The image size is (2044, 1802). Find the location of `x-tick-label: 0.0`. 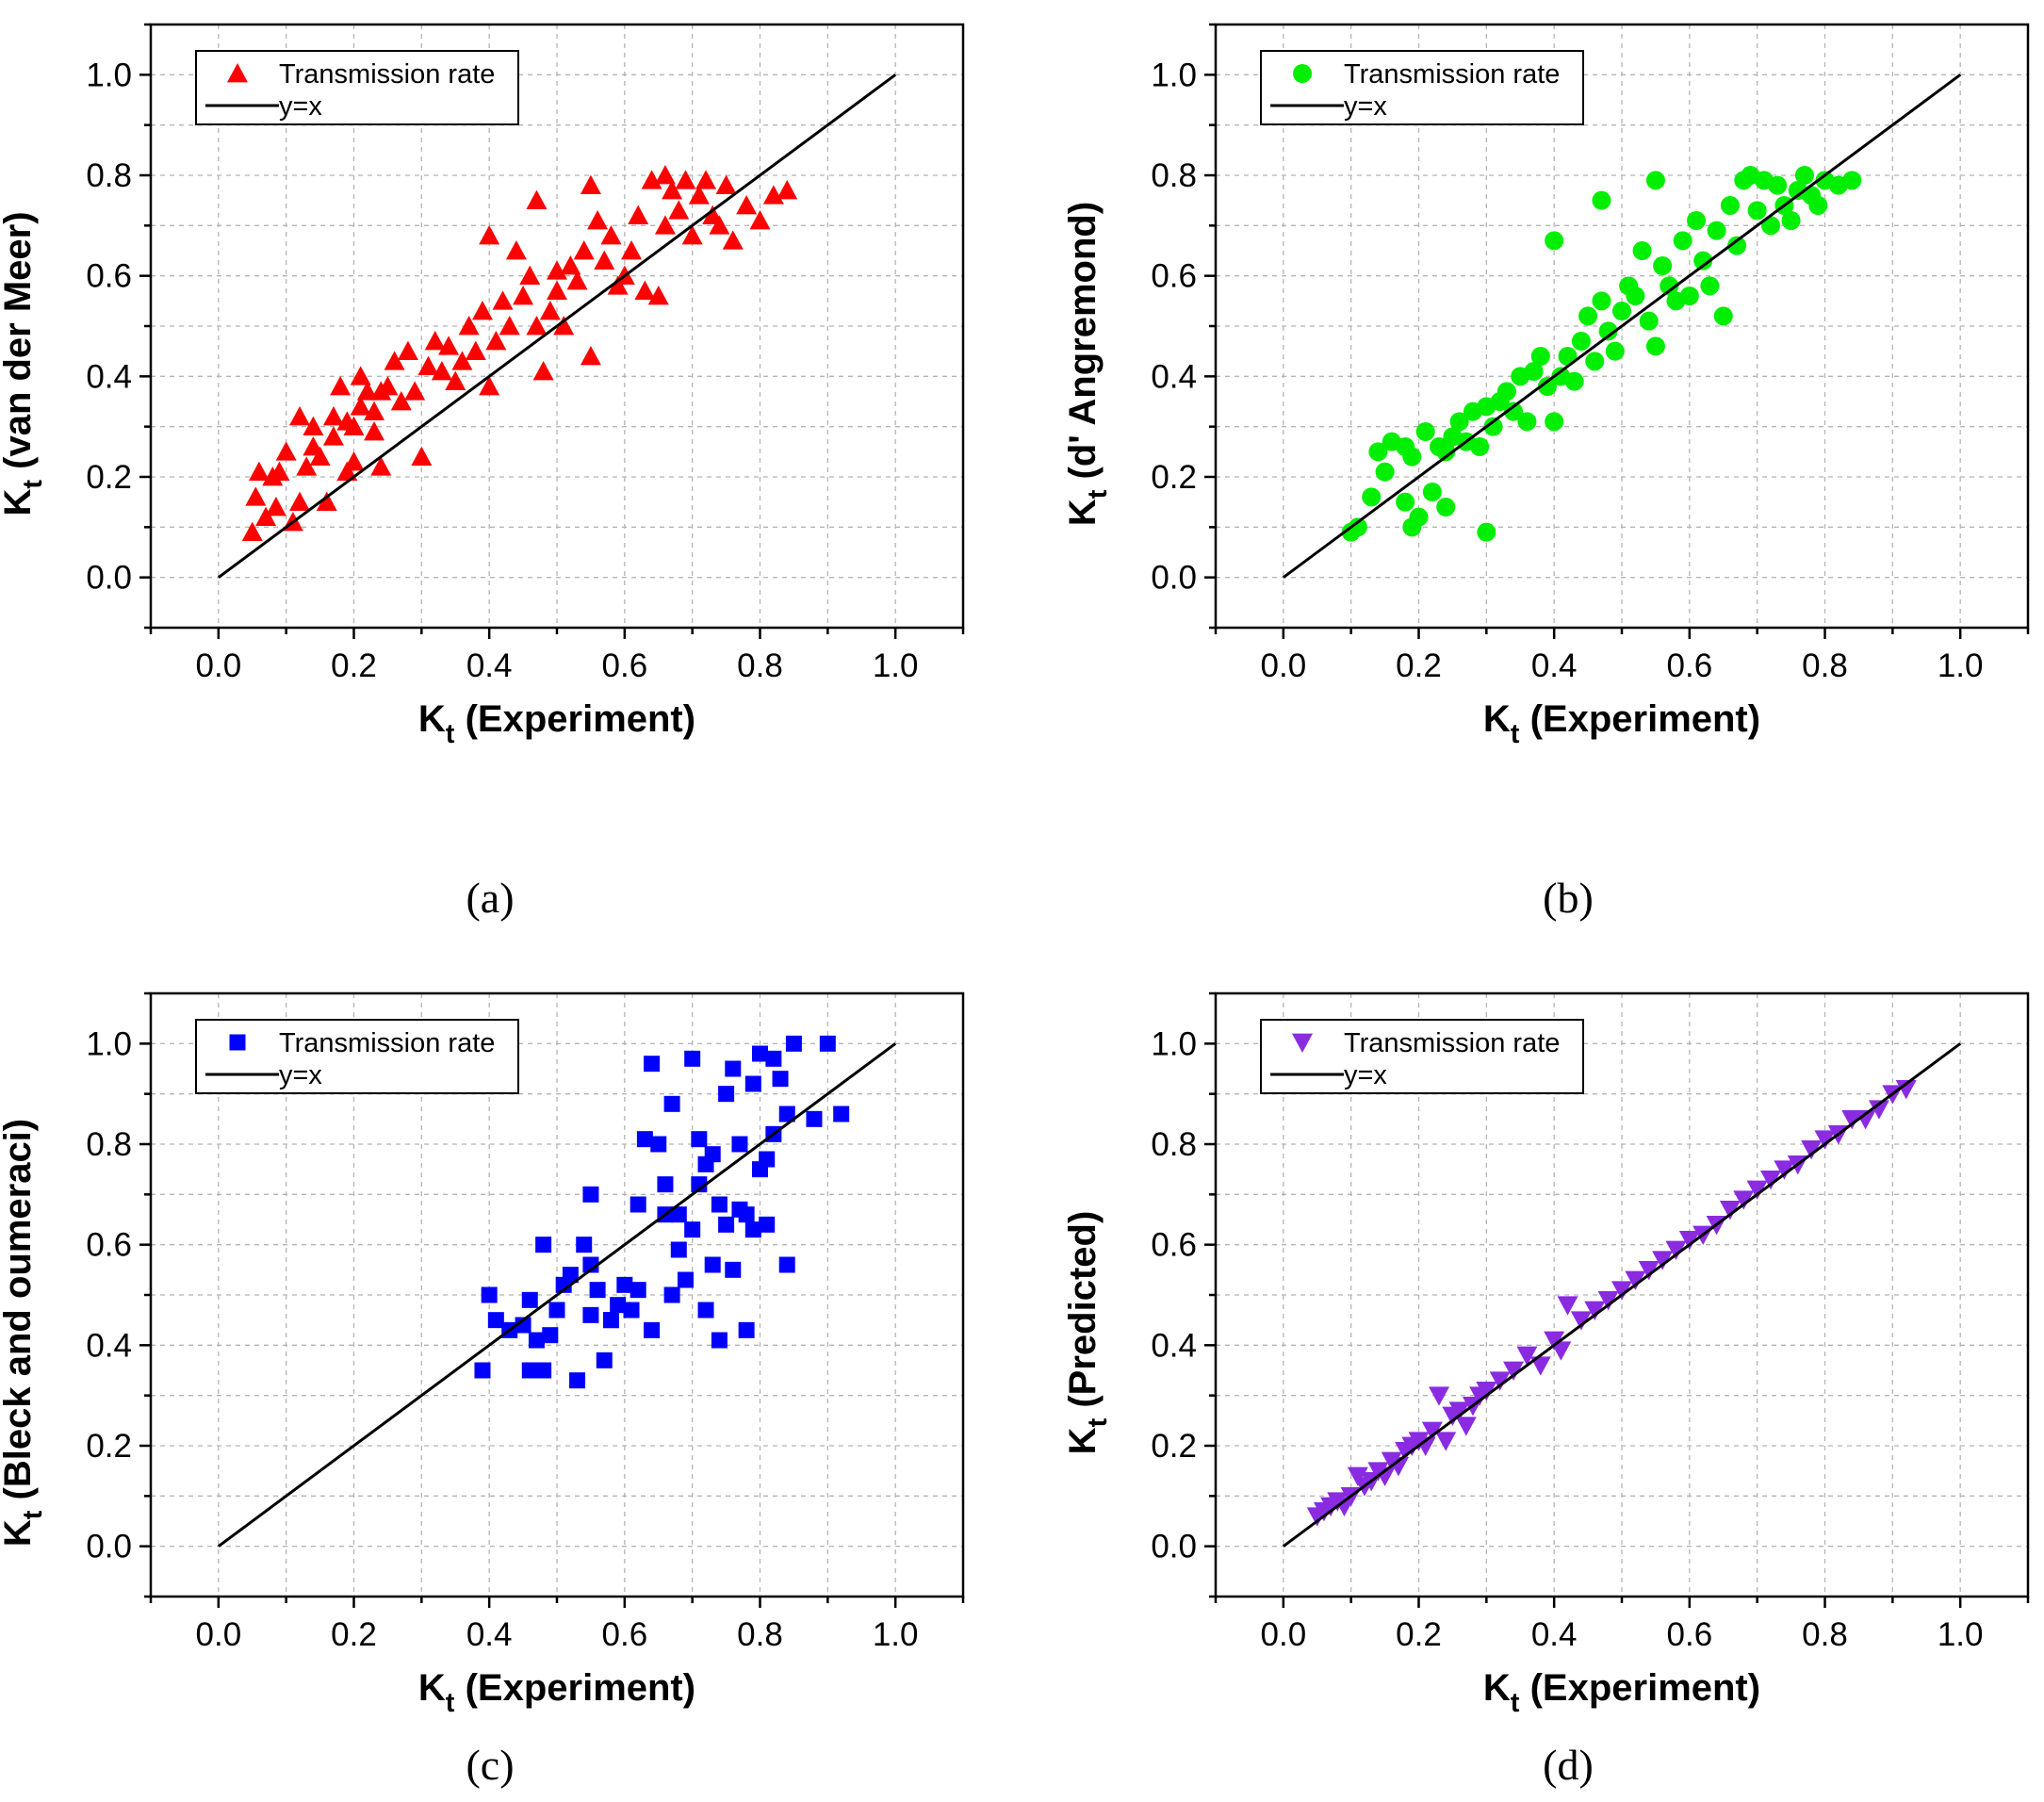

x-tick-label: 0.0 is located at coordinates (1284, 1634).